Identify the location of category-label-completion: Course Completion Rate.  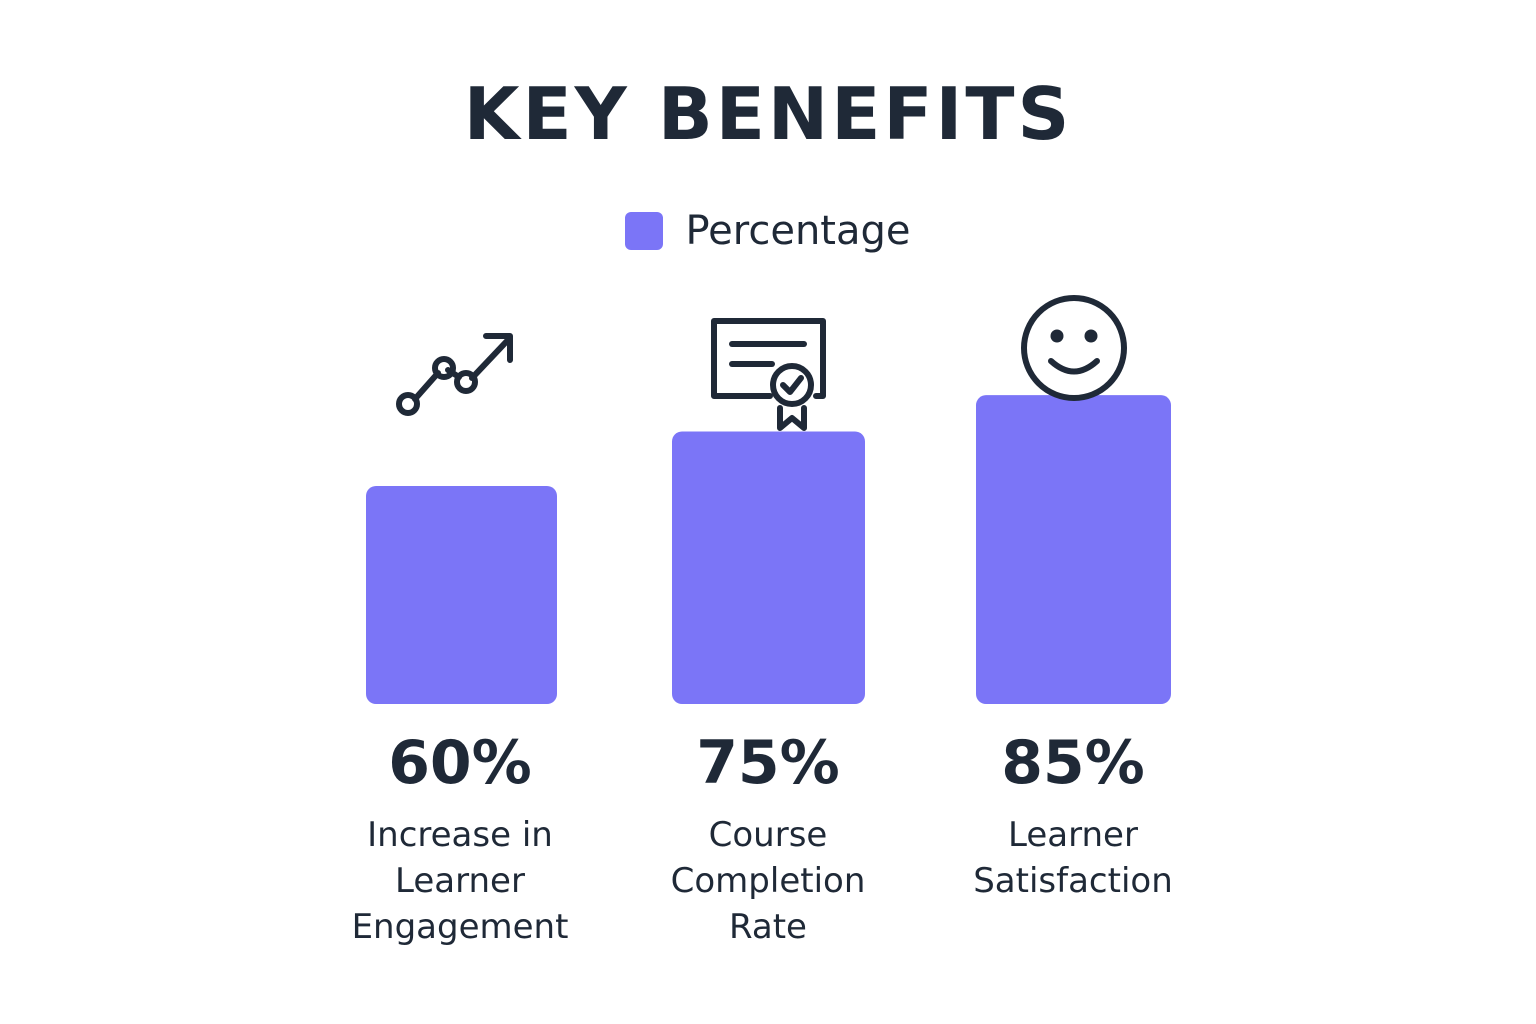
(768, 881).